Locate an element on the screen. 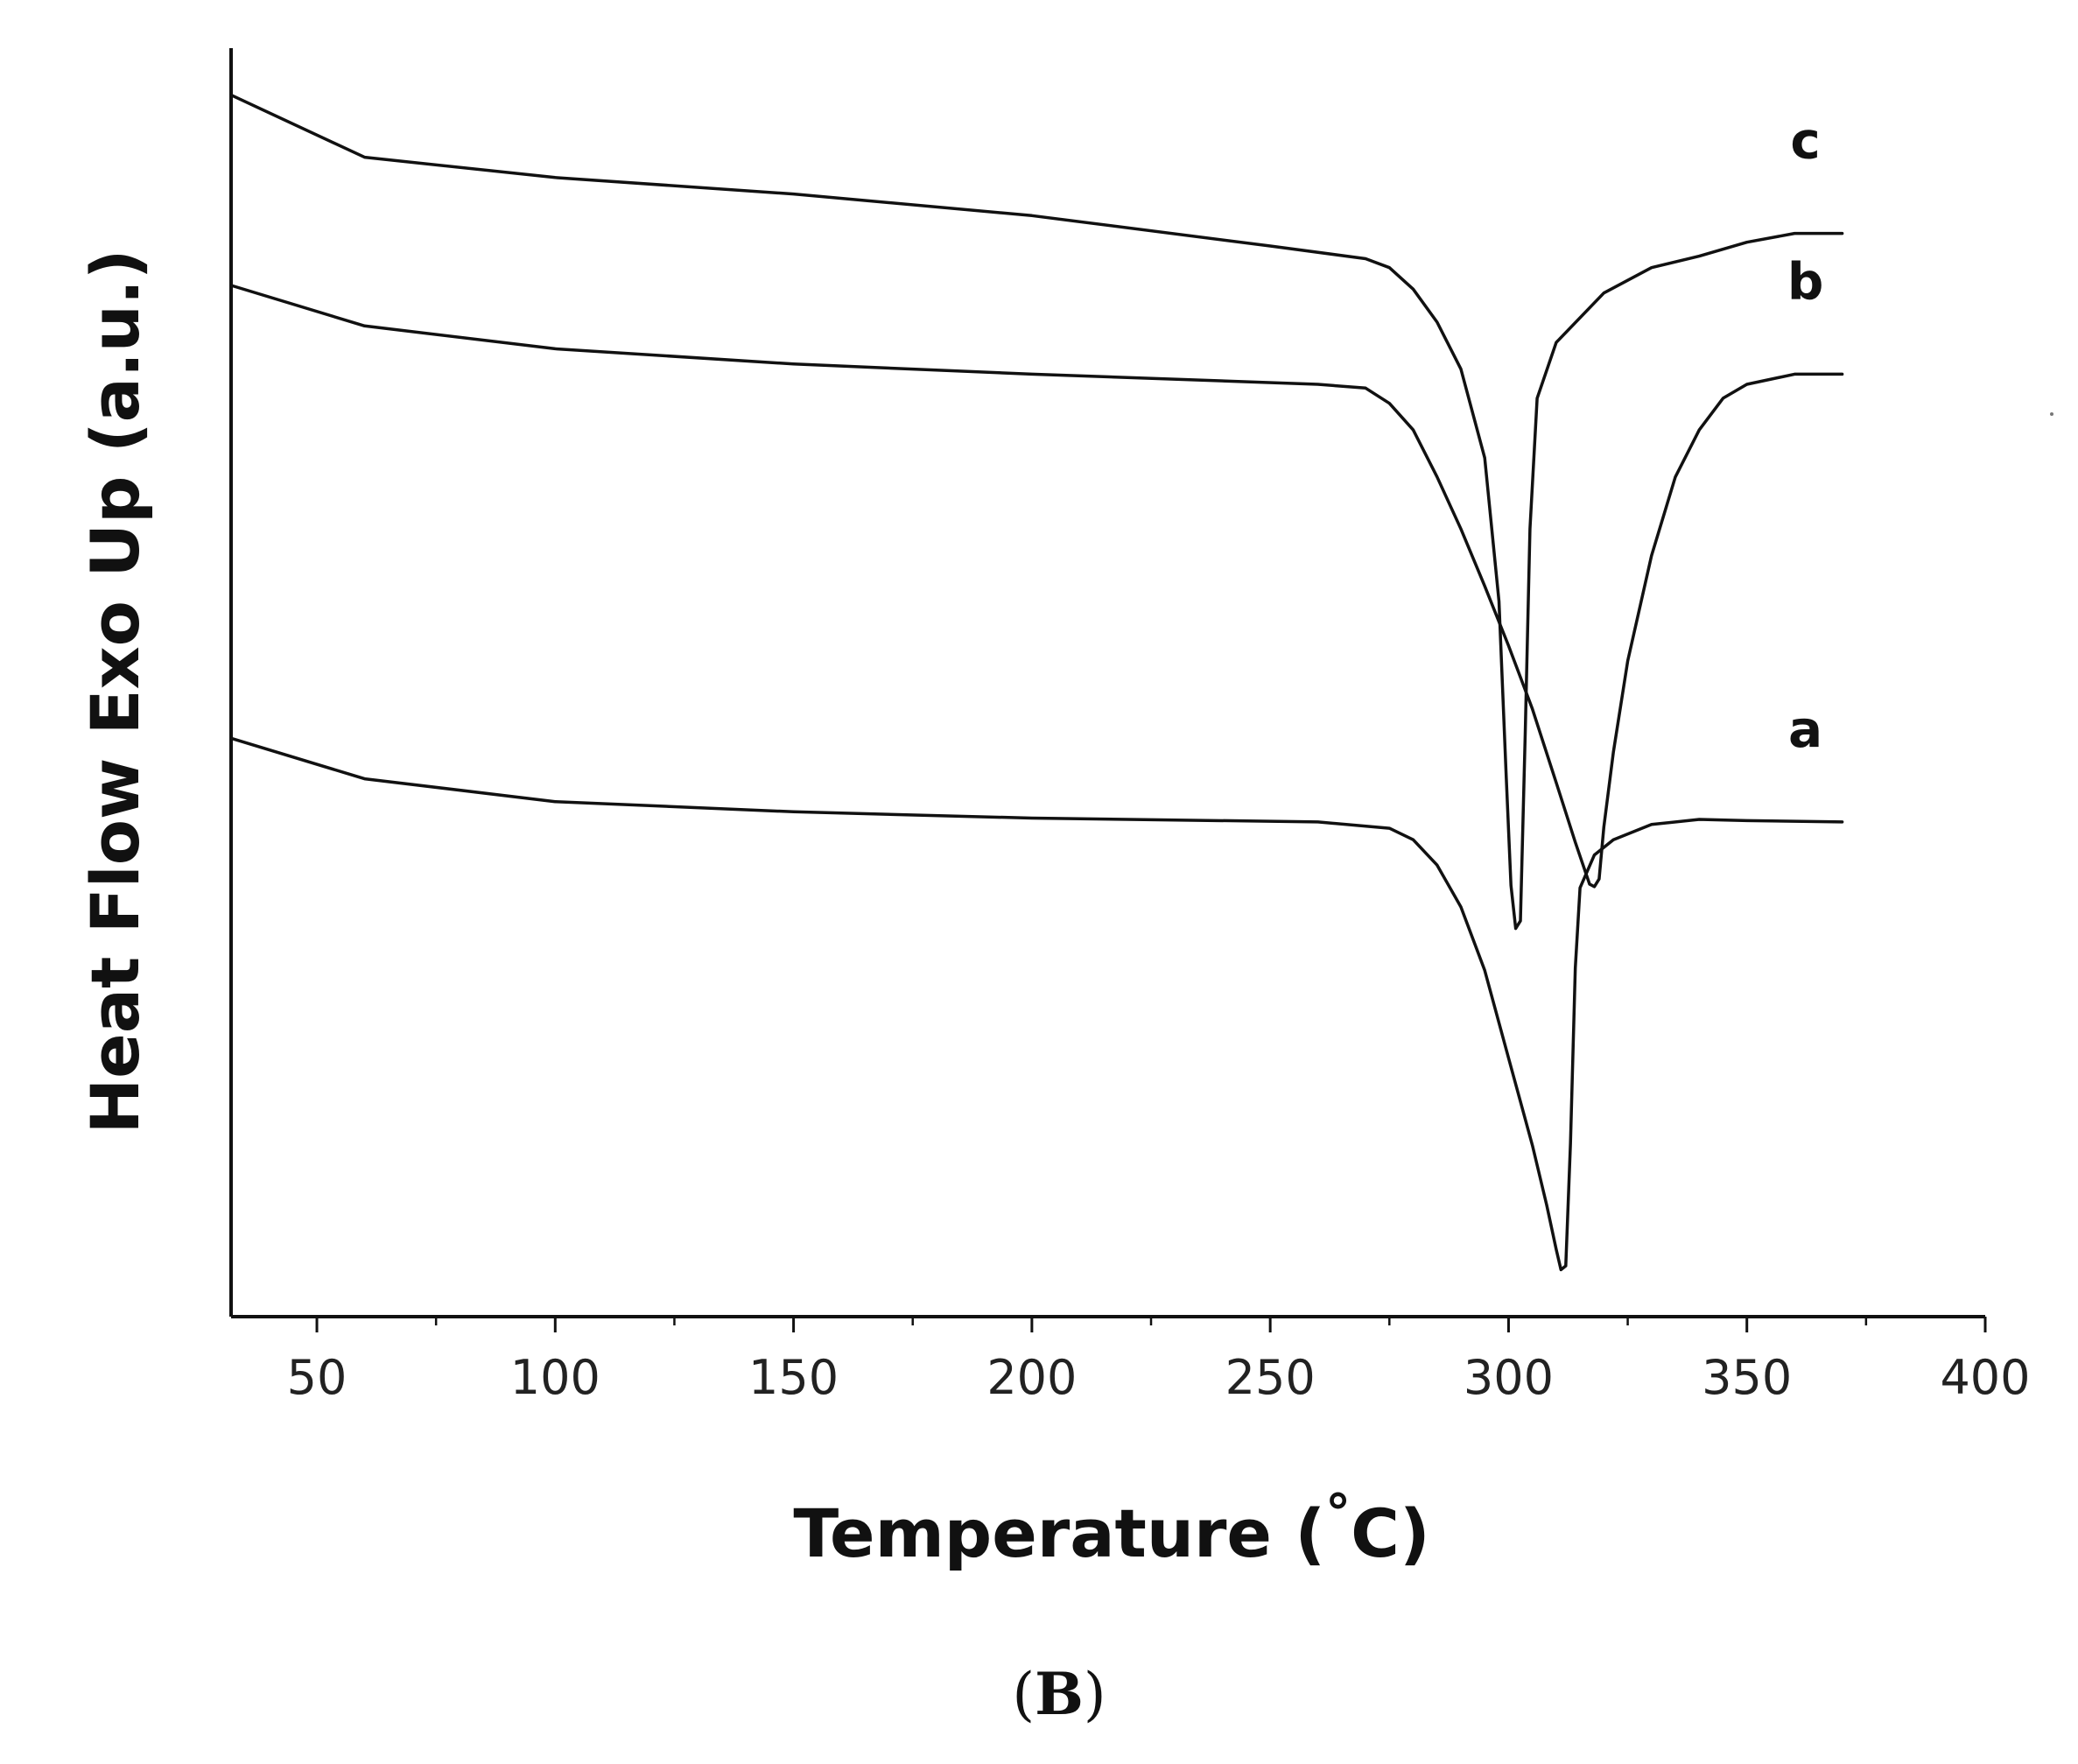 Image resolution: width=2078 pixels, height=1764 pixels. panel-label-open: ( is located at coordinates (1023, 1695).